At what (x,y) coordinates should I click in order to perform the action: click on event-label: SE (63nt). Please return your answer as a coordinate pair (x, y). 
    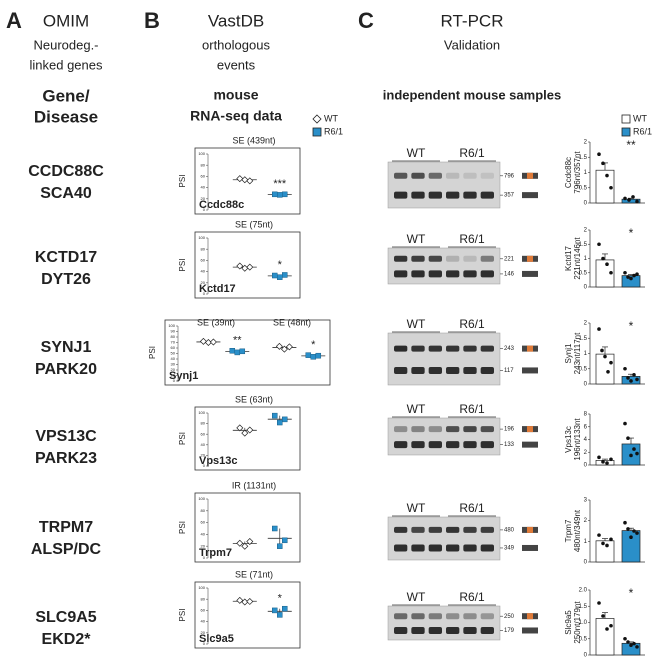
    Looking at the image, I should click on (254, 399).